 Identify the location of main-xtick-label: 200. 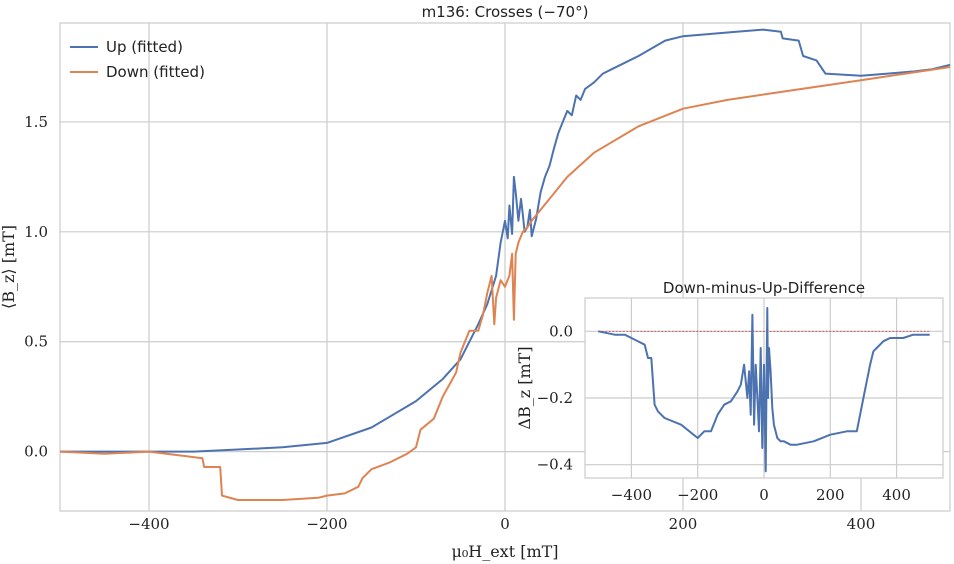
(683, 524).